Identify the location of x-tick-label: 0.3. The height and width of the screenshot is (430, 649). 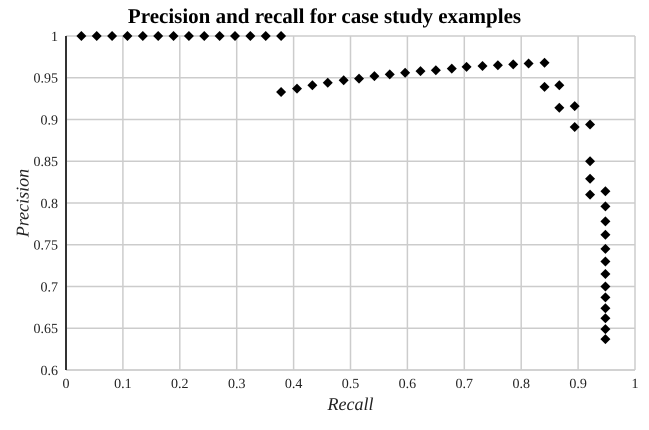
(237, 384).